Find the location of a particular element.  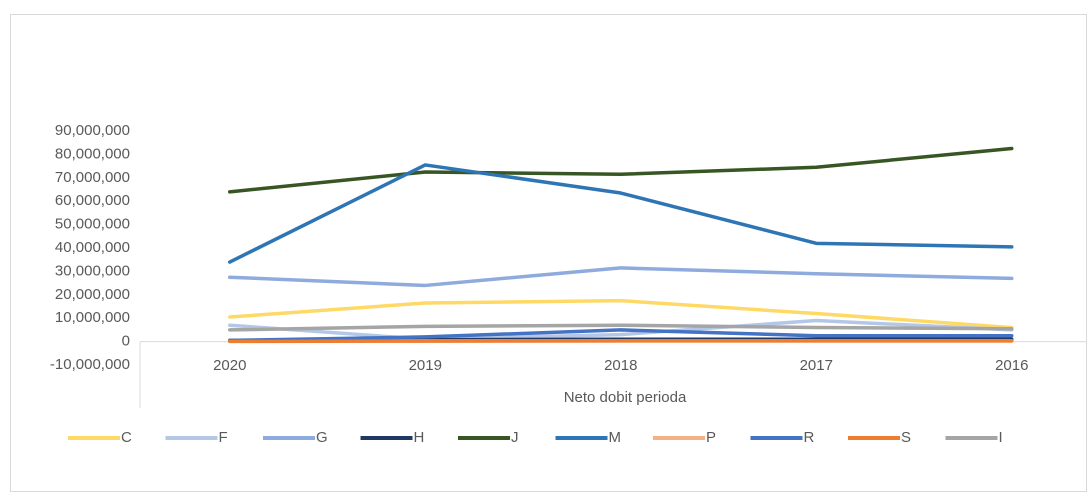

legend-label: M is located at coordinates (615, 437).